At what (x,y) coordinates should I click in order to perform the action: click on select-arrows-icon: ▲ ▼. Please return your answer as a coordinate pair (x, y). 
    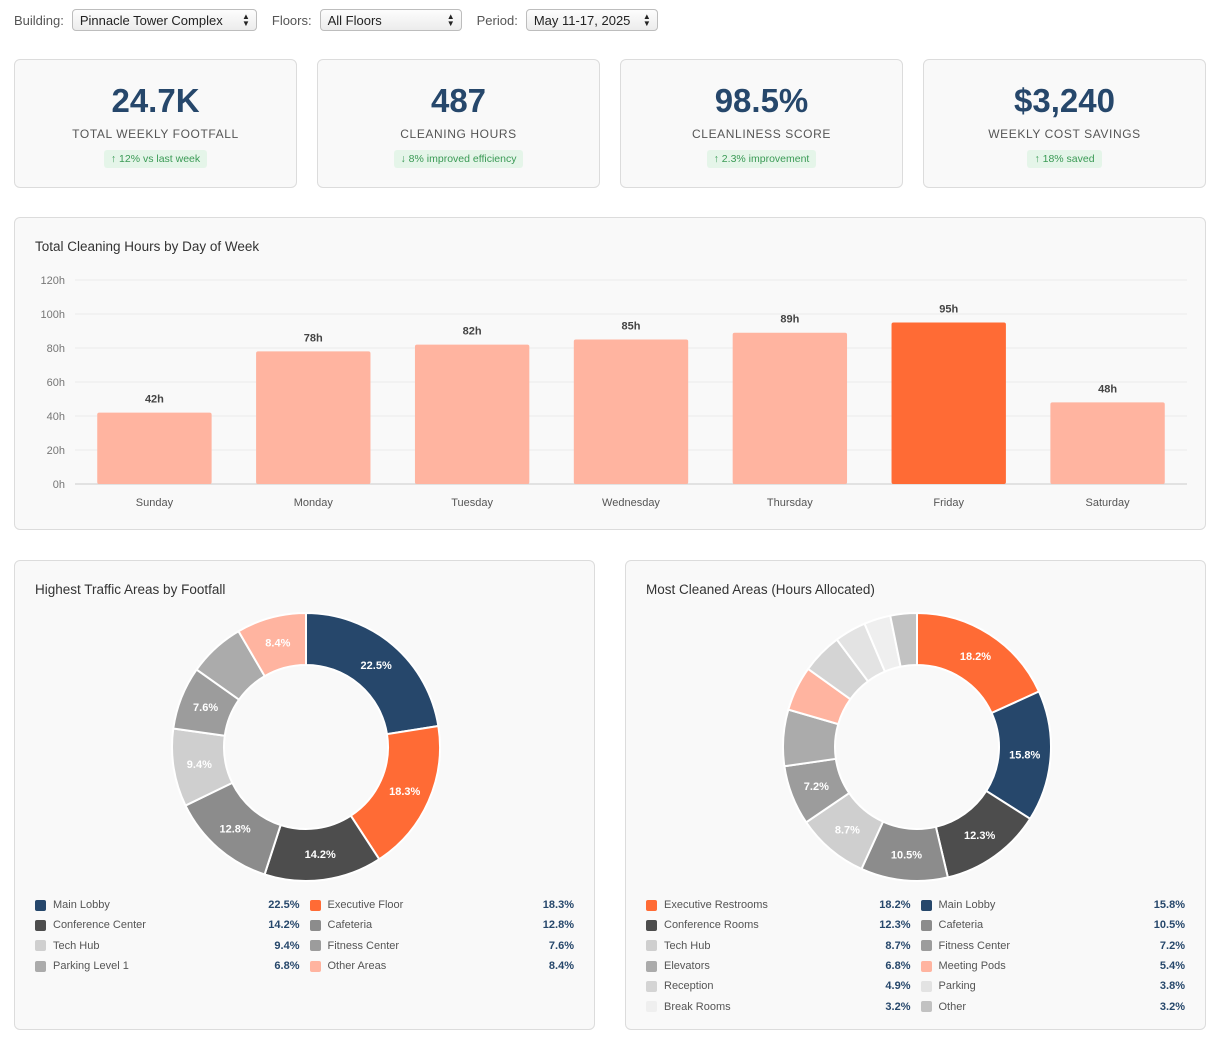
    Looking at the image, I should click on (646, 20).